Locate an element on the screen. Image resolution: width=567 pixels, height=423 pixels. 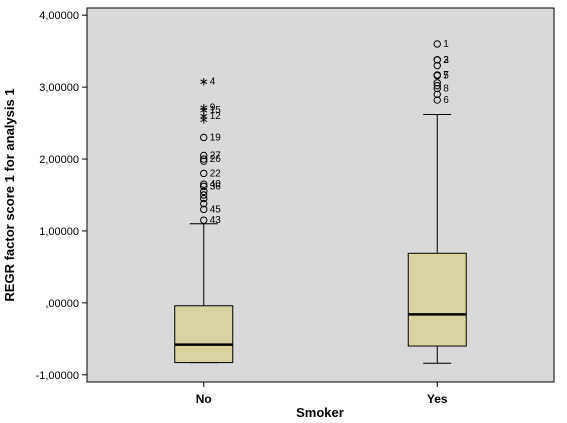
y-tick-label: 3,00000 is located at coordinates (59, 88).